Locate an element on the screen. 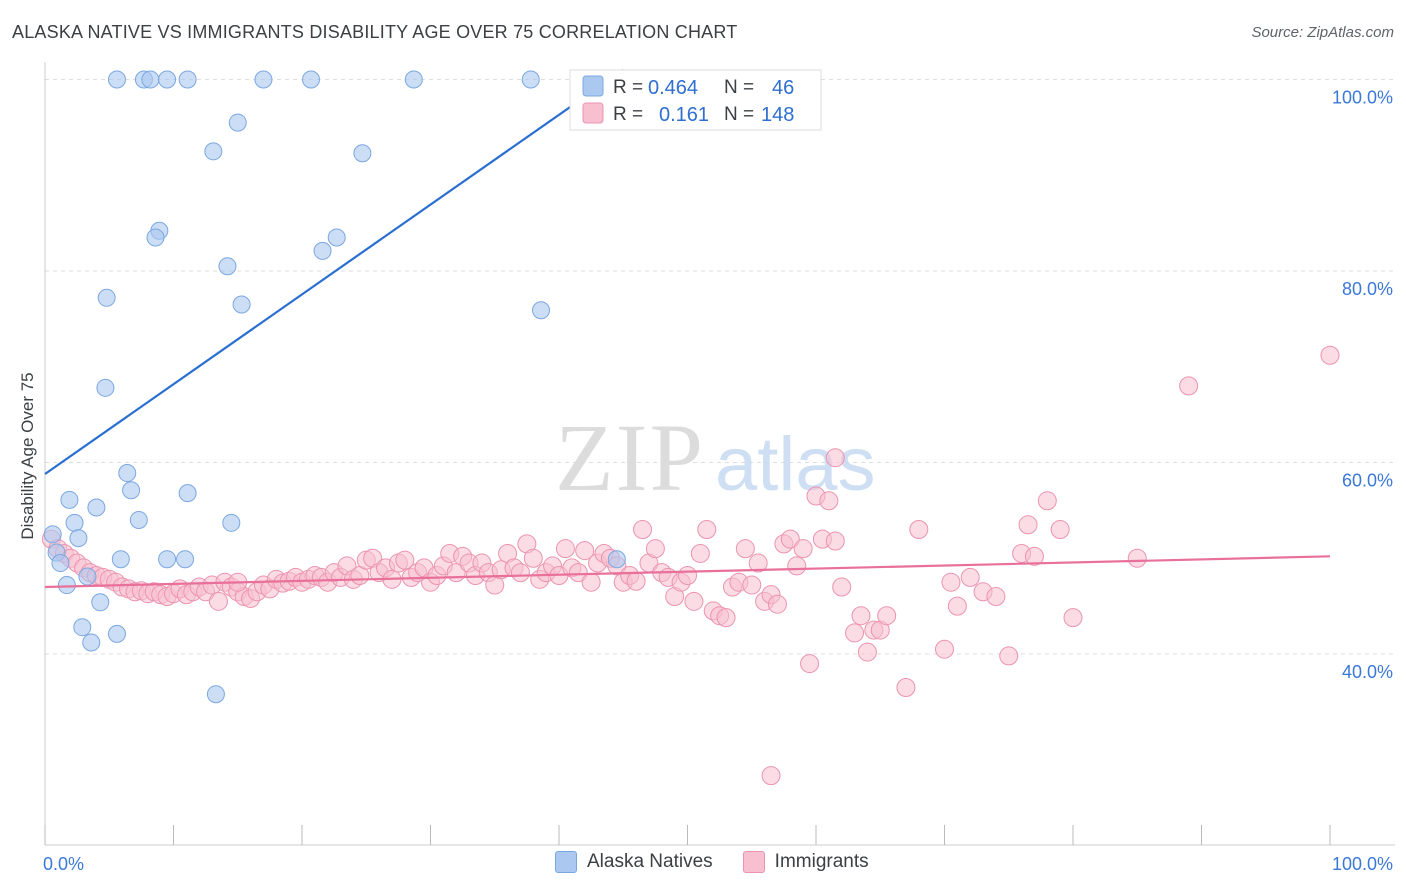  alaska-natives-swatch is located at coordinates (566, 862).